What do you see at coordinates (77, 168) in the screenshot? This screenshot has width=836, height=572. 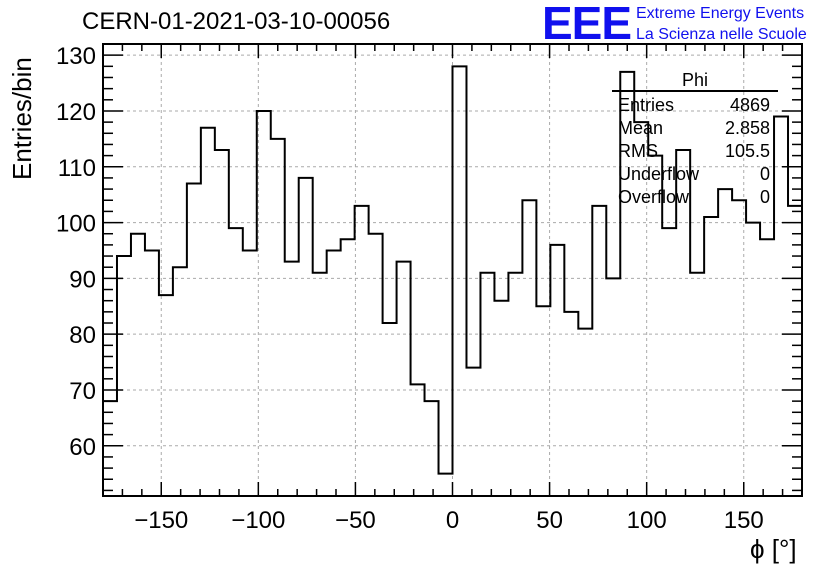 I see `y-tick-label: 110` at bounding box center [77, 168].